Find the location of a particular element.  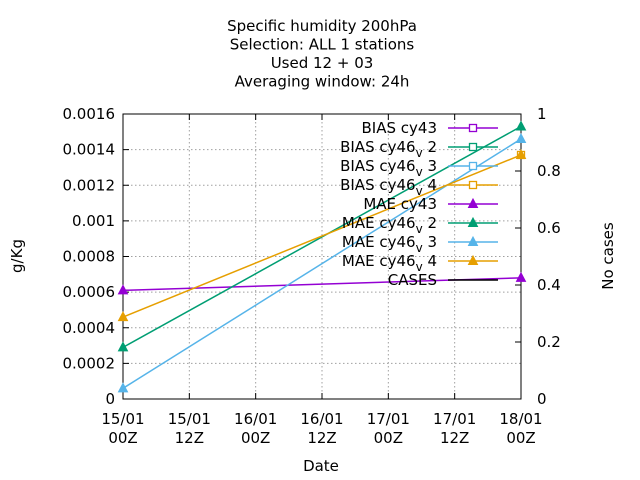

legend-item: BIAS cy46v 2 is located at coordinates (419, 149).